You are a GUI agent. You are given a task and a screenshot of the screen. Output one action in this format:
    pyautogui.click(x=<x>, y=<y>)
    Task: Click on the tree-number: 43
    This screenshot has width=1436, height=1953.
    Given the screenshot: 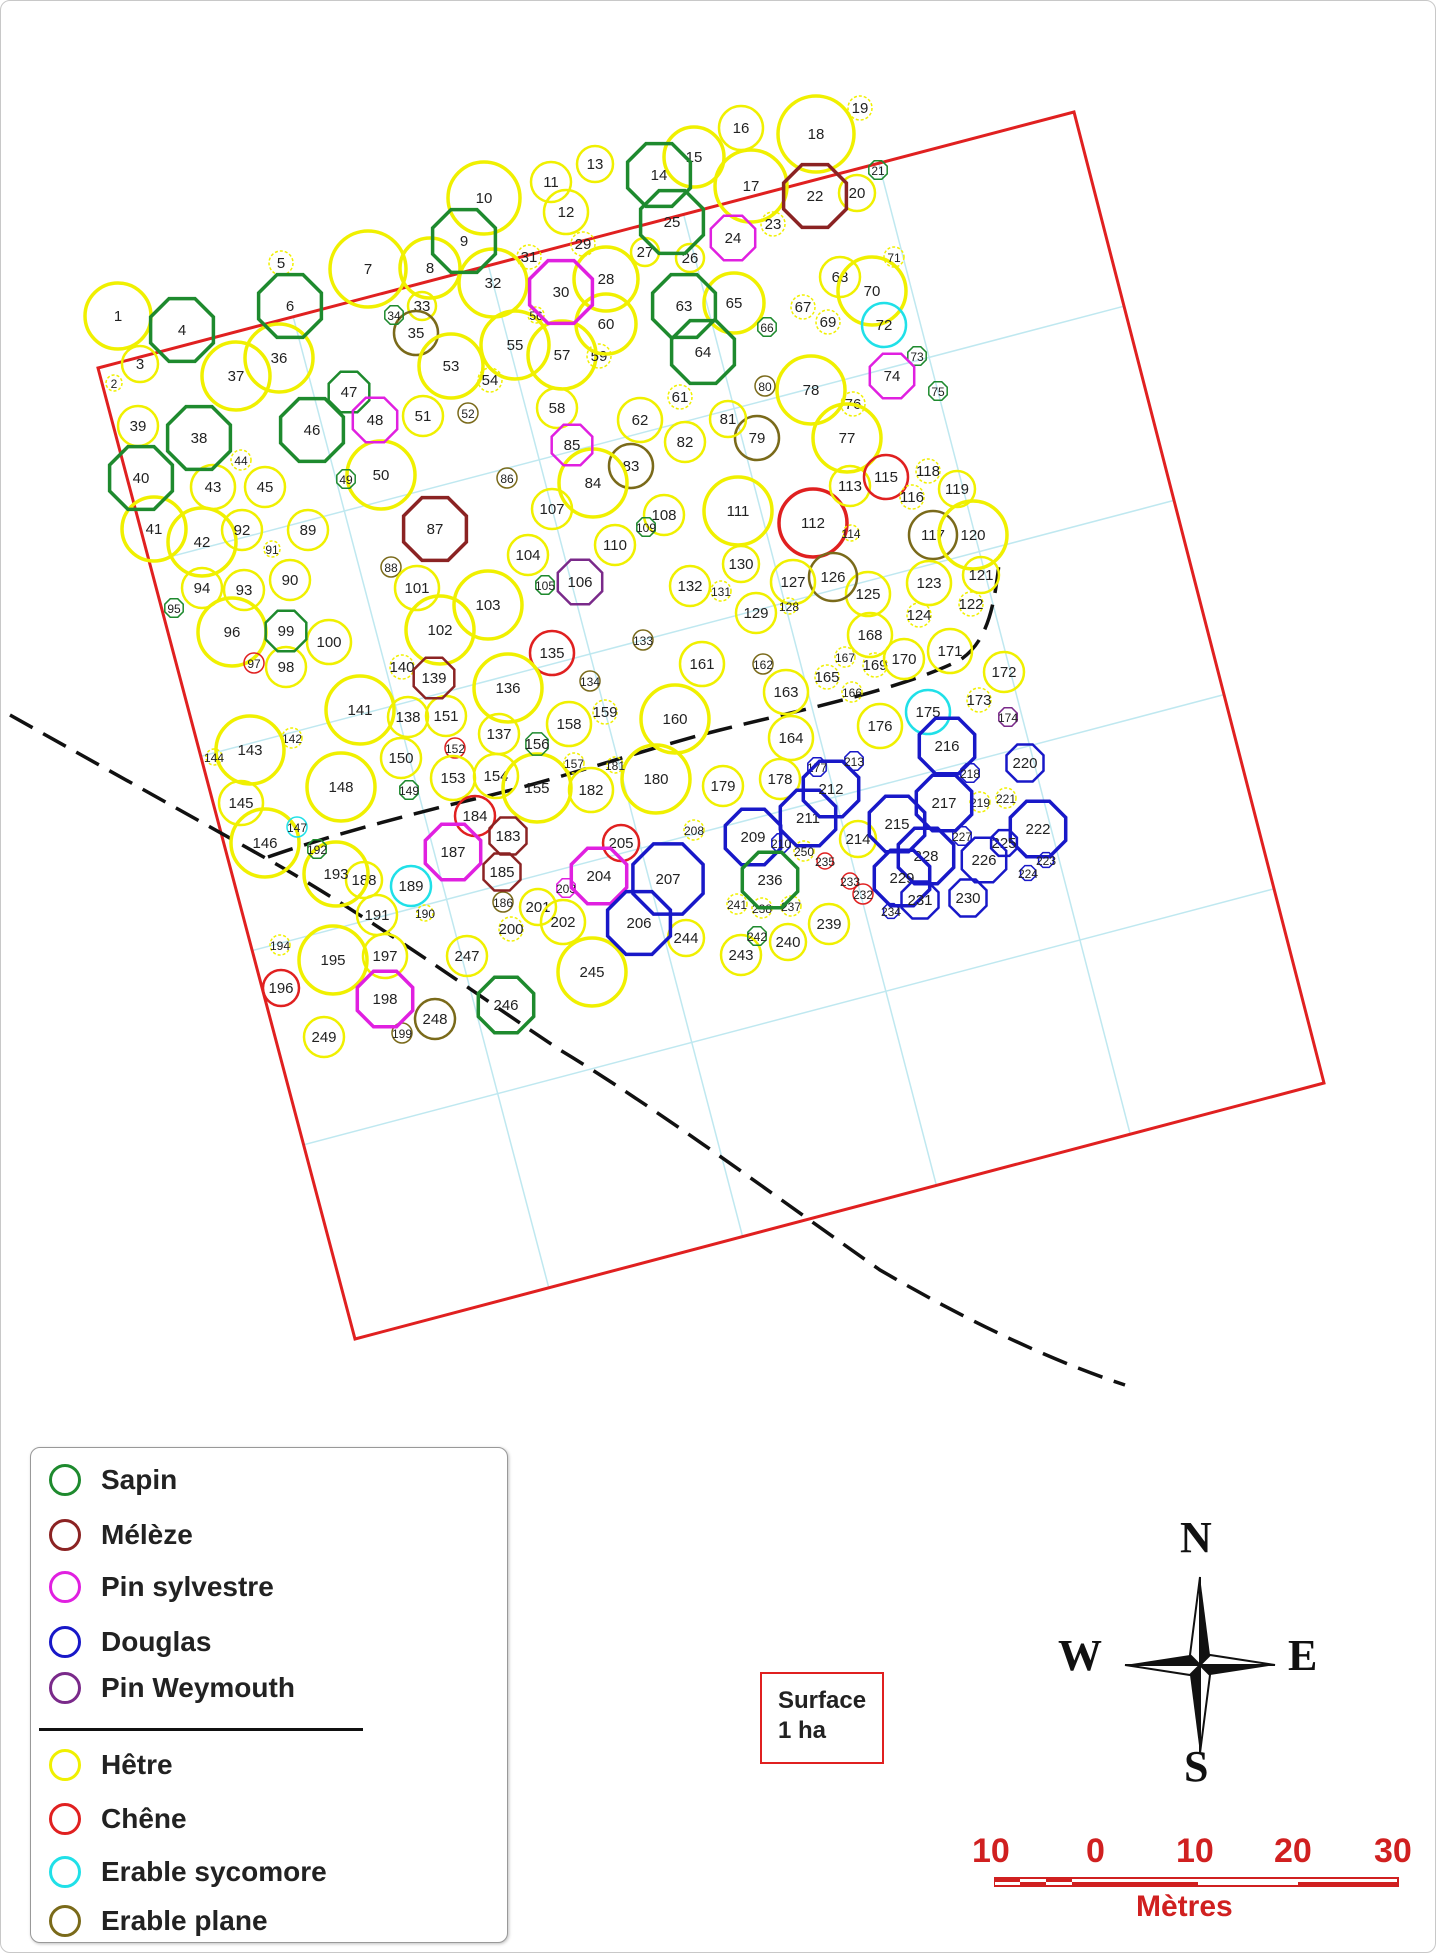 What is the action you would take?
    pyautogui.click(x=213, y=487)
    